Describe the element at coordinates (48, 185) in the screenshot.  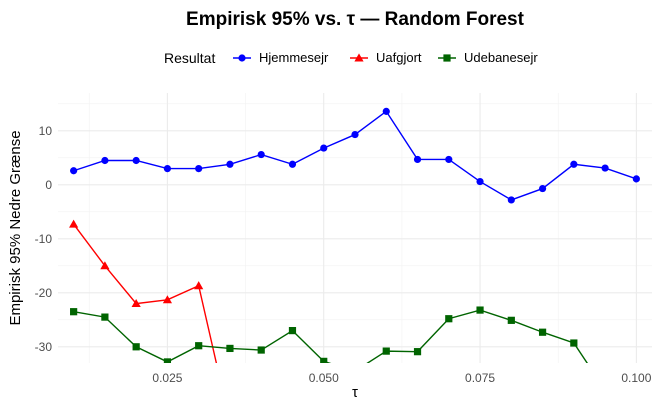
I see `y-tick-label: 0` at that location.